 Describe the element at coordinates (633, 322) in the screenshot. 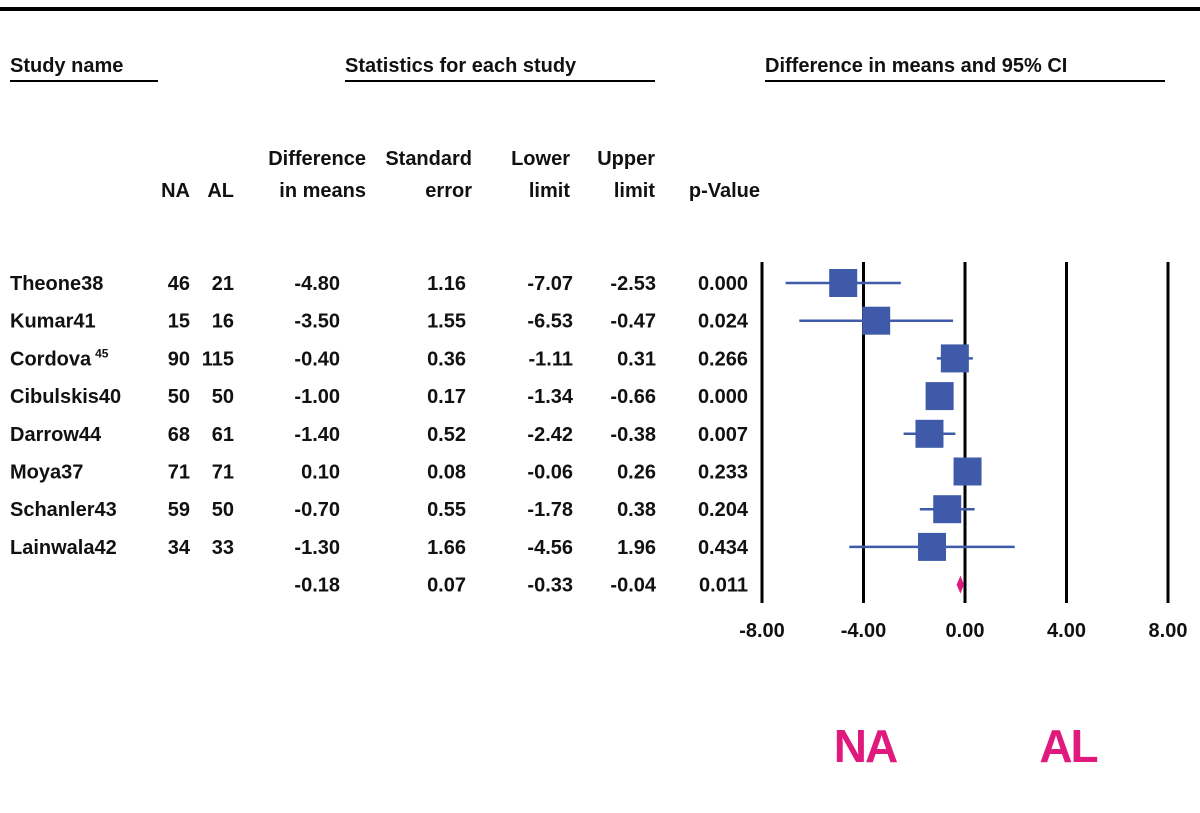

I see `upper-value: -0.47` at that location.